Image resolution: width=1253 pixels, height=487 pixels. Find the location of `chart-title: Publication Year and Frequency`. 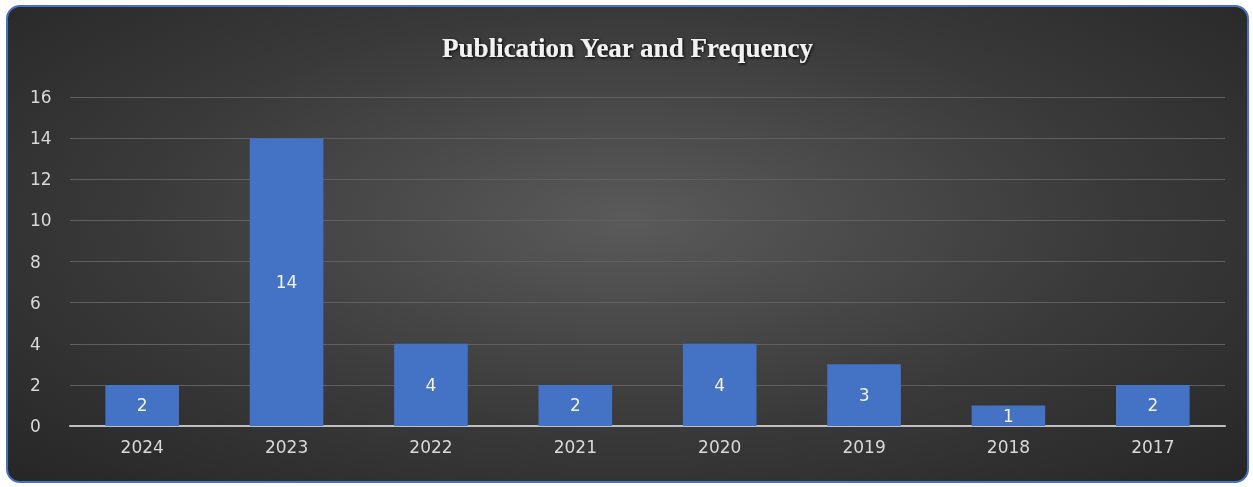

chart-title: Publication Year and Frequency is located at coordinates (628, 47).